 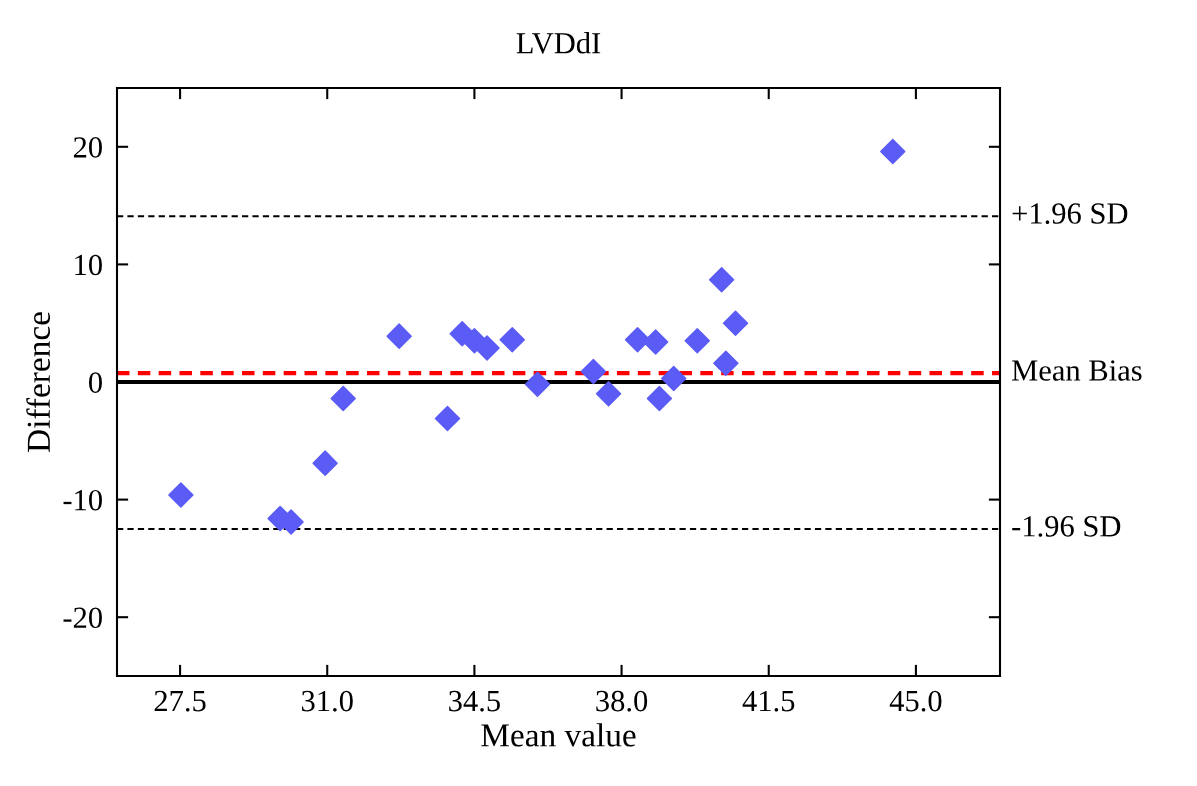 What do you see at coordinates (558, 43) in the screenshot?
I see `chart-title: LVDdI` at bounding box center [558, 43].